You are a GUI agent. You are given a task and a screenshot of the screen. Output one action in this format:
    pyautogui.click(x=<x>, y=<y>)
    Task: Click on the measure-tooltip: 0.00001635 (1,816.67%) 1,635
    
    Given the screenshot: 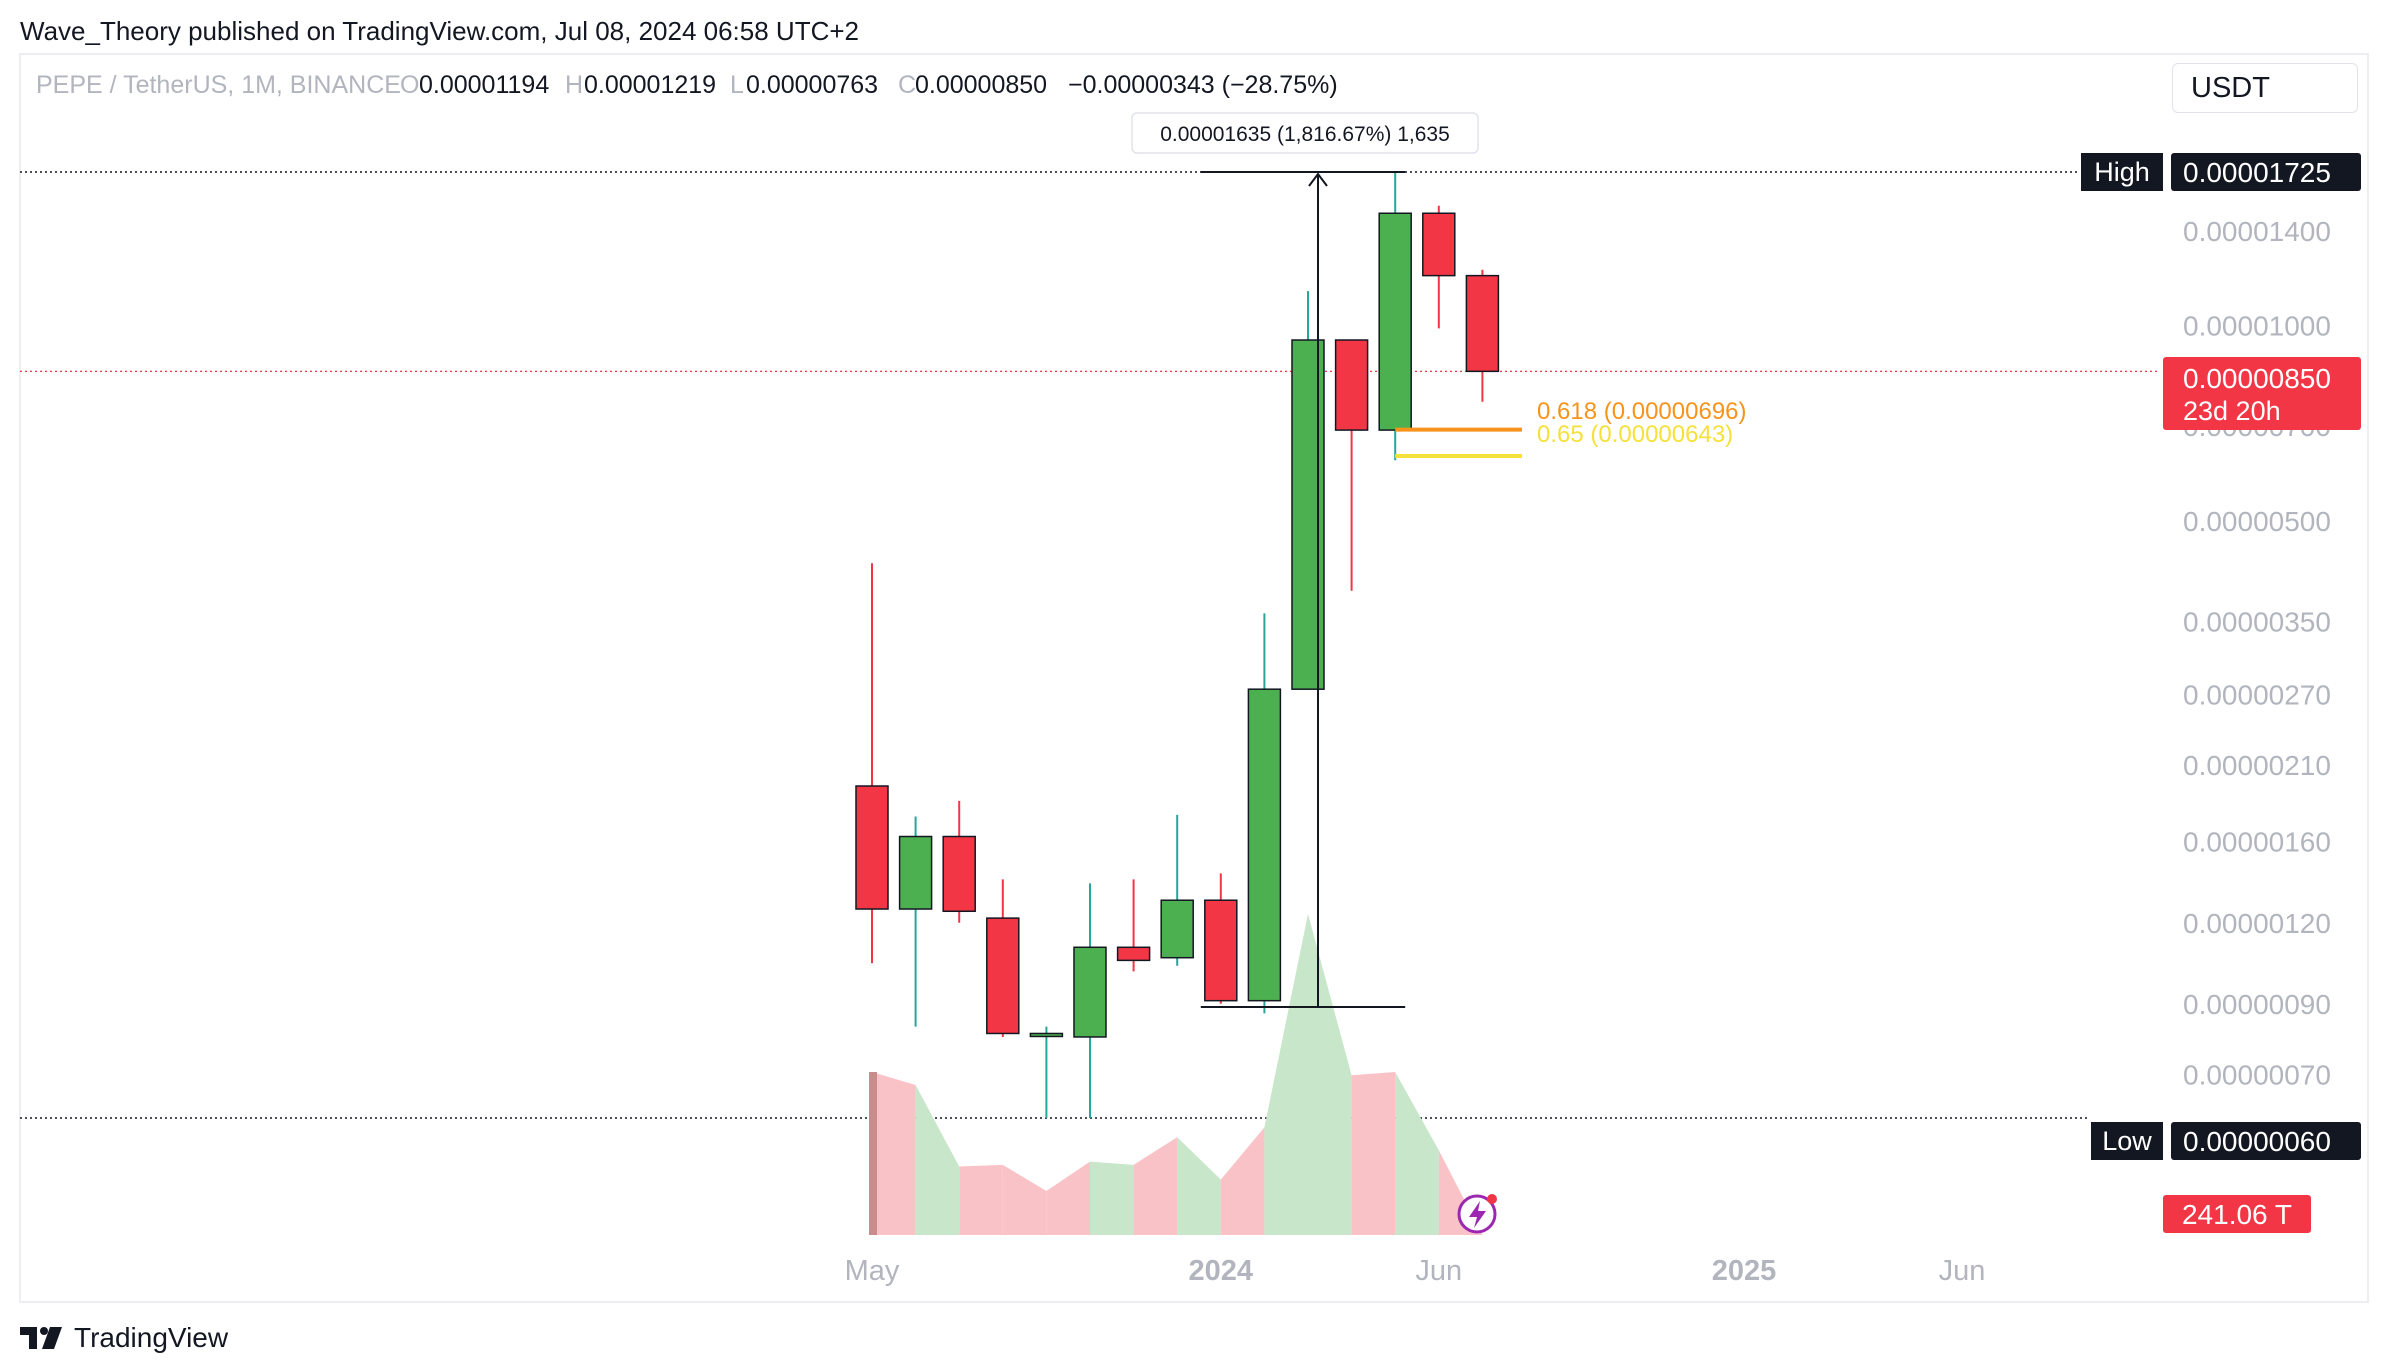 What is the action you would take?
    pyautogui.click(x=1305, y=133)
    